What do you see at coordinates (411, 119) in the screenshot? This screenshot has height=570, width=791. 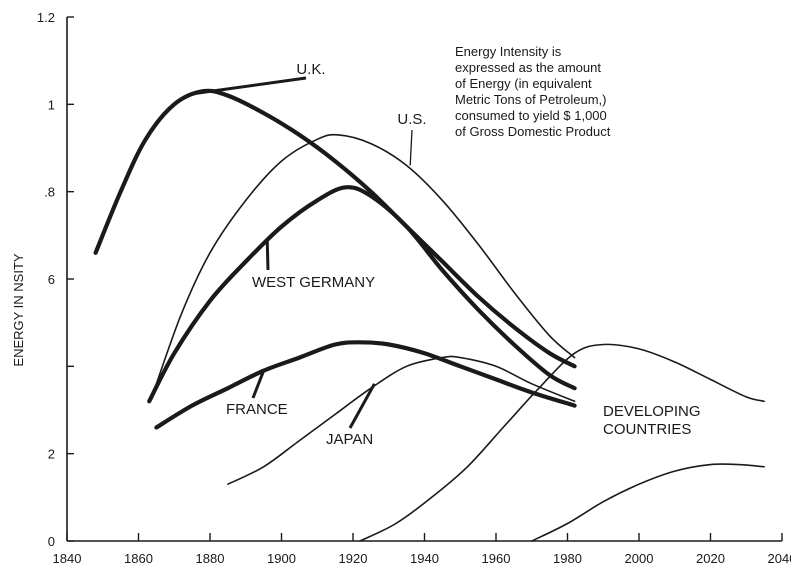 I see `series-label-u-s: U.S.` at bounding box center [411, 119].